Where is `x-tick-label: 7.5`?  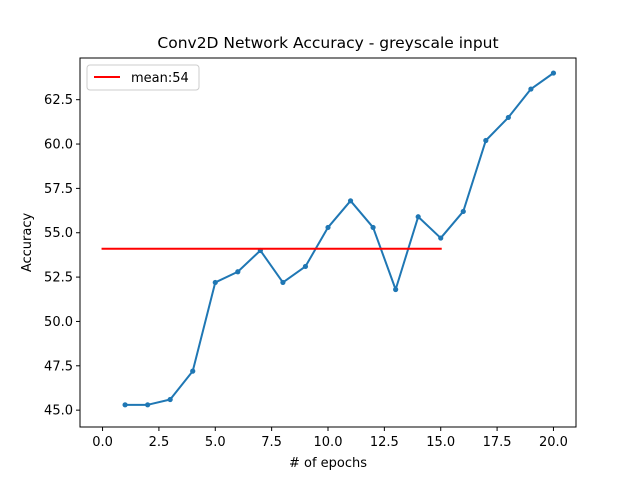 x-tick-label: 7.5 is located at coordinates (271, 442).